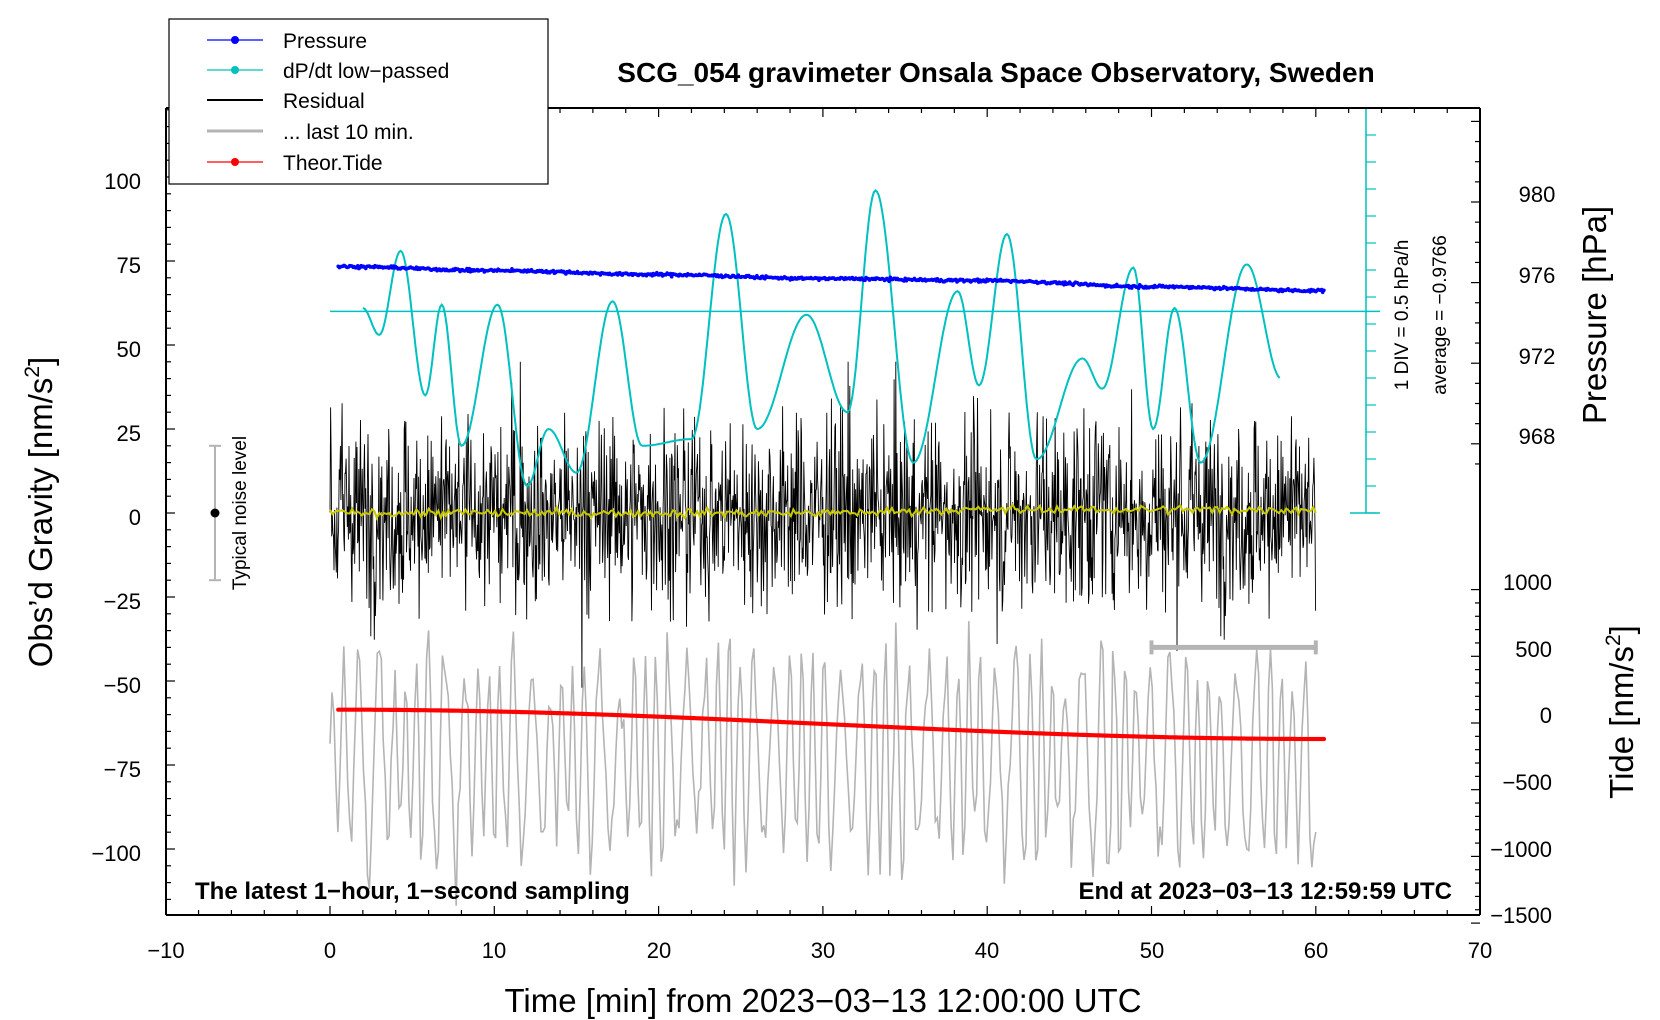 The height and width of the screenshot is (1020, 1660). I want to click on y-axis-label: Obs’d Gravity [nm/s2], so click(40, 512).